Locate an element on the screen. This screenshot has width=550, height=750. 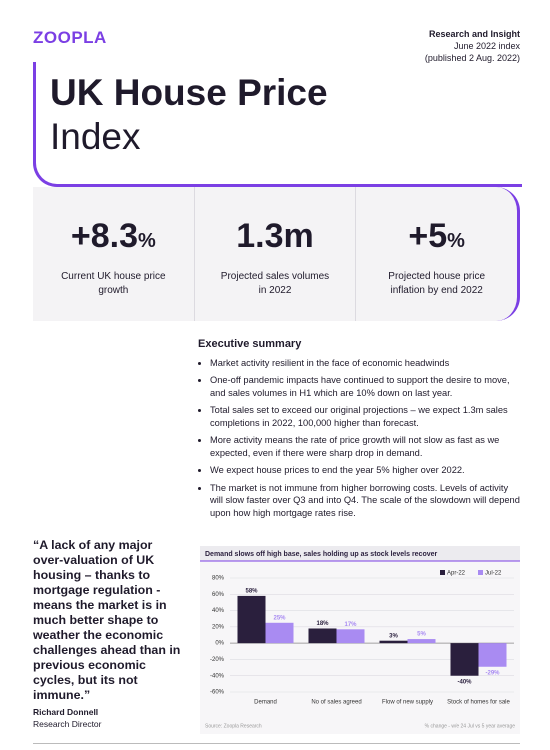
stat-number: 1.3m is located at coordinates (275, 236).